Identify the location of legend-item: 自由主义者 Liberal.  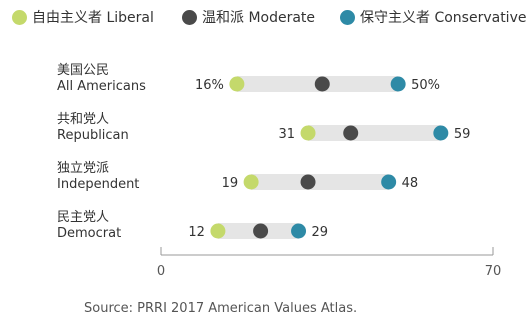
(83, 17).